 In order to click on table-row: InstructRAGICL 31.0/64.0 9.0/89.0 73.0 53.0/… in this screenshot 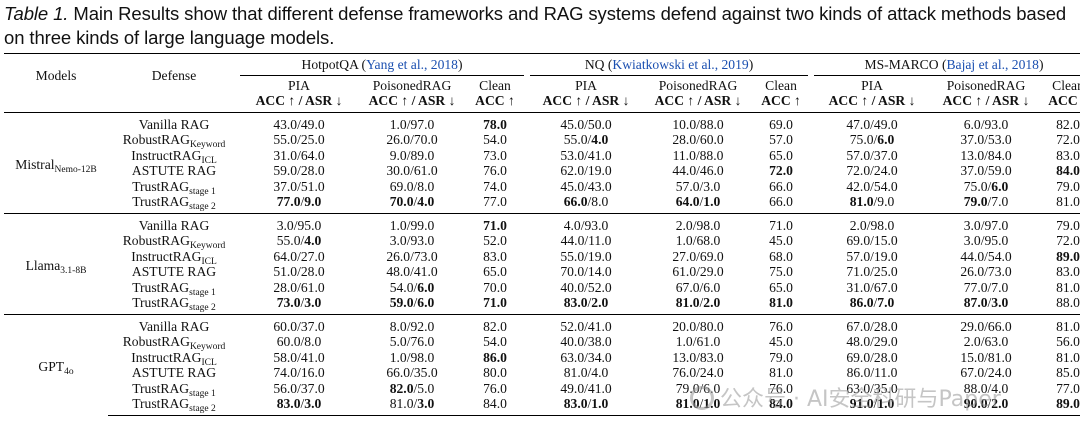, I will do `click(542, 156)`.